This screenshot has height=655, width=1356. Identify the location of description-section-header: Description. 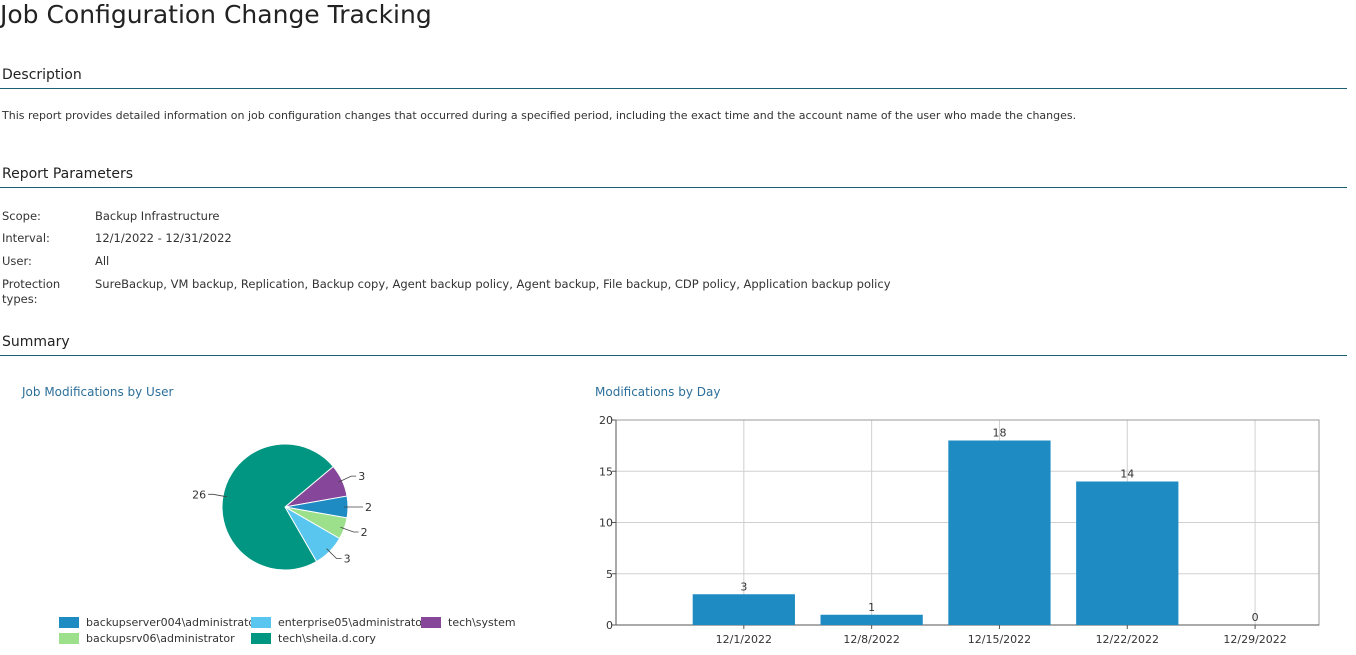
(673, 78).